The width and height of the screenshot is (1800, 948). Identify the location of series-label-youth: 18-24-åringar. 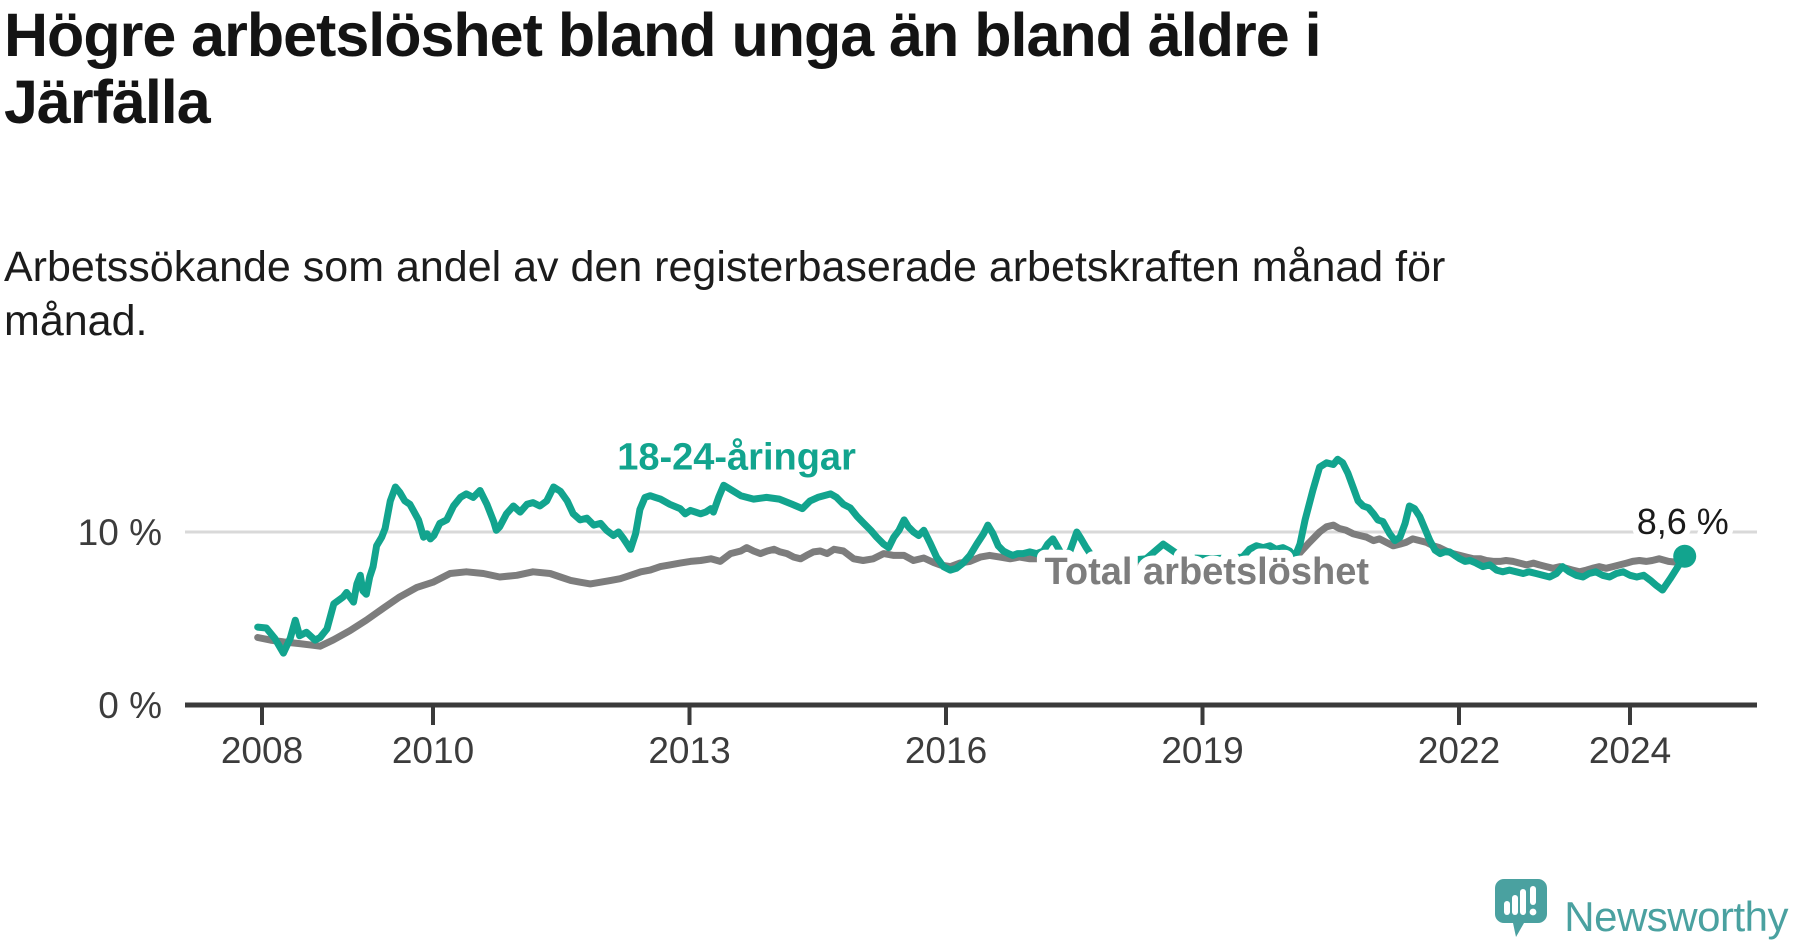
(736, 458).